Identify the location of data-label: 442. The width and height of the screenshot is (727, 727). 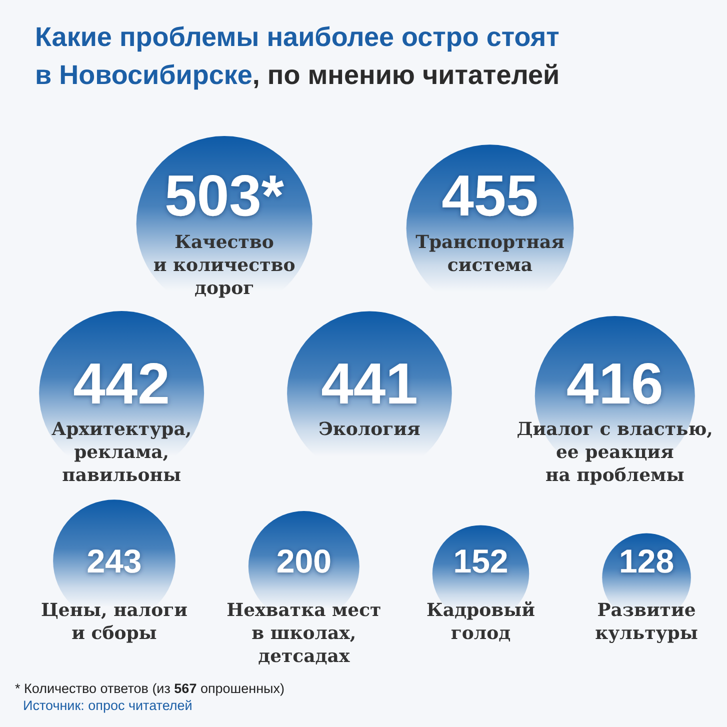
(121, 384).